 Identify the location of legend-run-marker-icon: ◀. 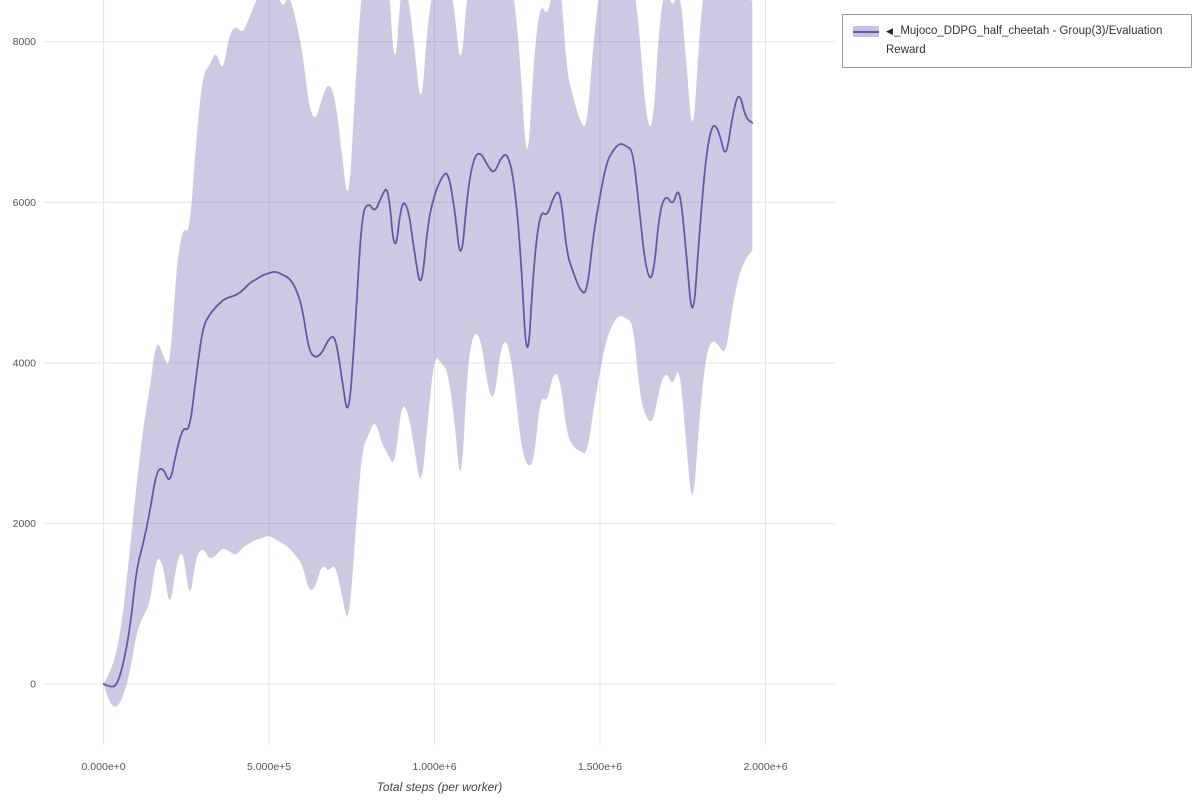
(889, 31).